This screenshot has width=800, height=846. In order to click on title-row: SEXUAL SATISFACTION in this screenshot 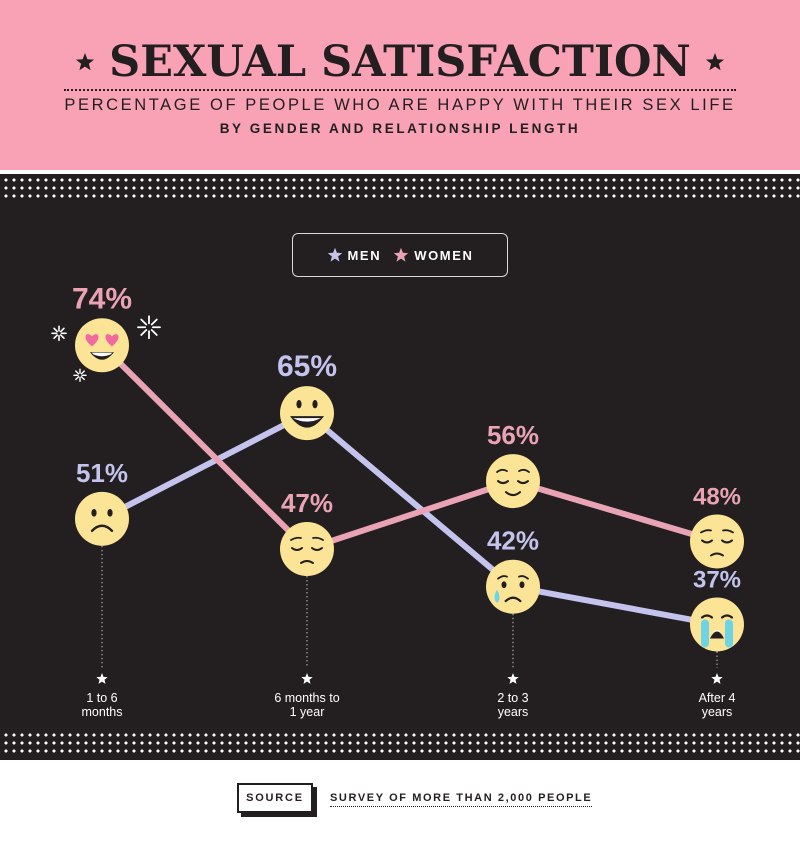, I will do `click(400, 62)`.